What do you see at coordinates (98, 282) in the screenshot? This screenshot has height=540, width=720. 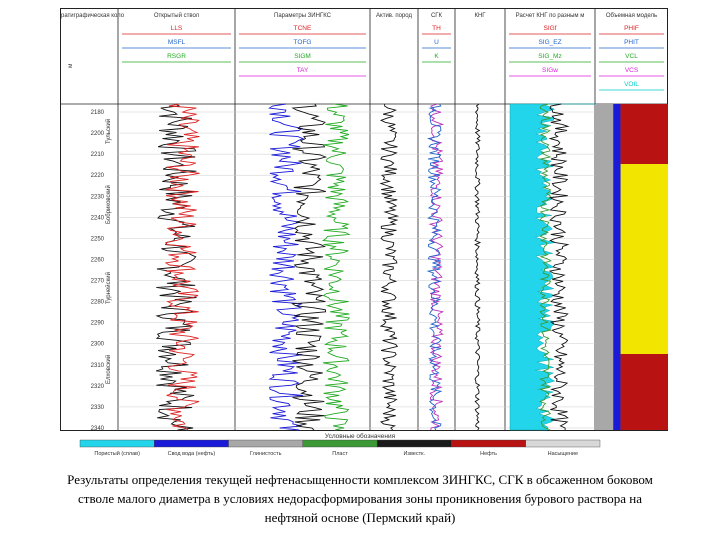 I see `depth-tick-label: 2270` at bounding box center [98, 282].